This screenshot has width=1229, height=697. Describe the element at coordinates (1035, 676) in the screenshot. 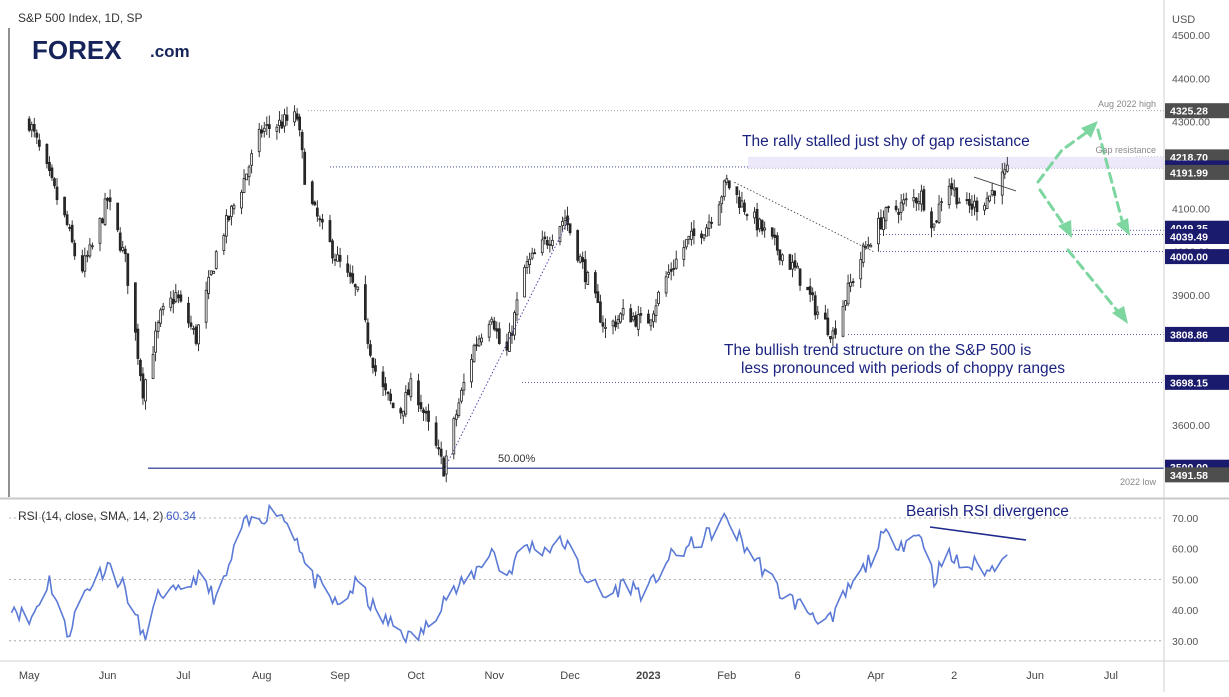

I see `time-tick-label: Jun` at that location.